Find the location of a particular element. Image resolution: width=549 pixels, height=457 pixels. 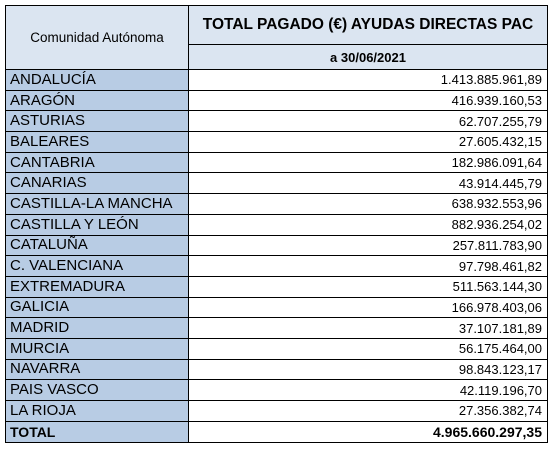

table-row: BALEARES 27.605.432,15 is located at coordinates (276, 142).